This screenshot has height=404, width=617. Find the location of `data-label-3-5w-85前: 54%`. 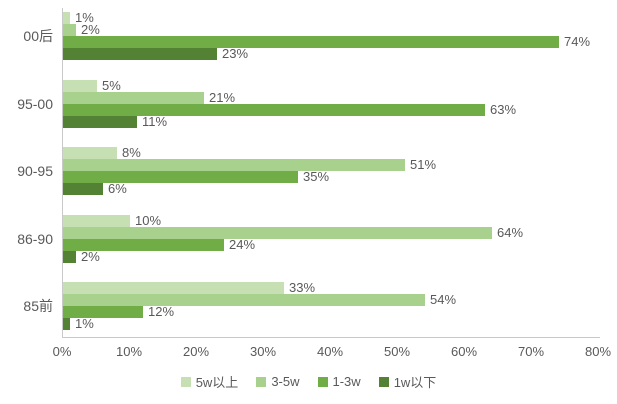

data-label-3-5w-85前: 54% is located at coordinates (443, 299).